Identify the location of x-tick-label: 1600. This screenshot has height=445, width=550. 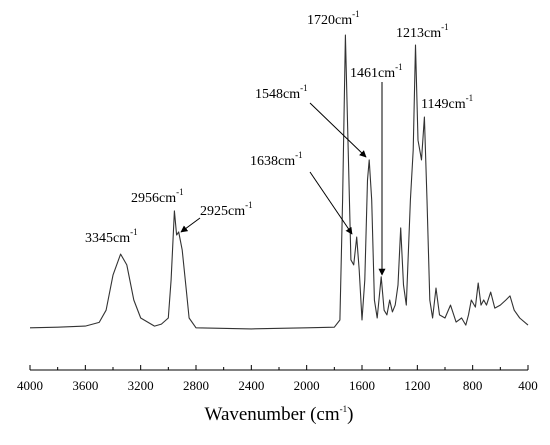
(362, 385).